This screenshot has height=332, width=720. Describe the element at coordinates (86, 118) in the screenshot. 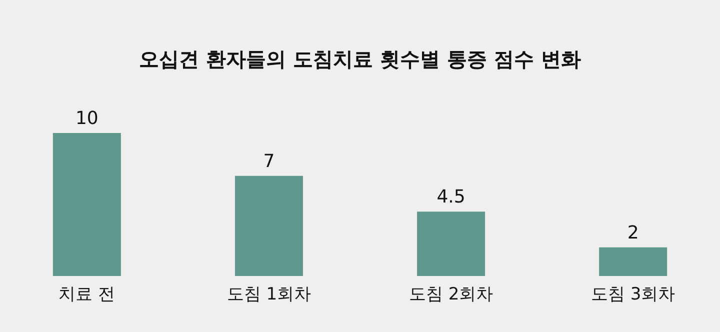

I see `data-label: 10` at that location.